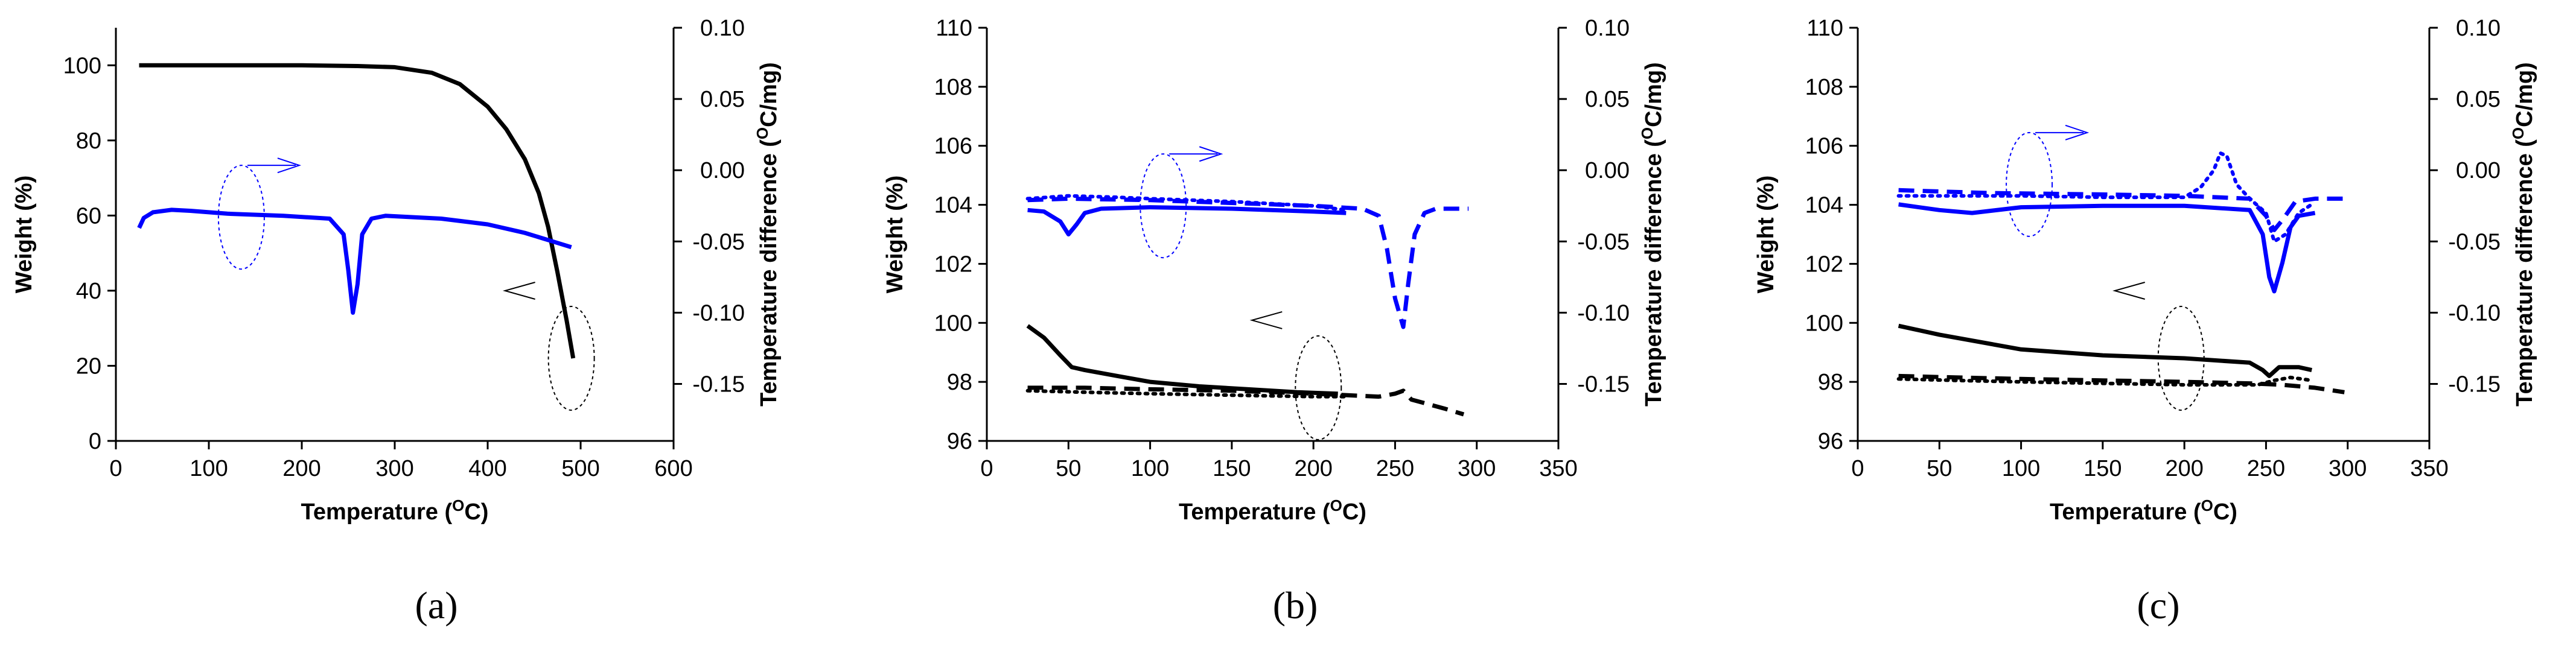  What do you see at coordinates (580, 469) in the screenshot?
I see `x-tick-label: 500` at bounding box center [580, 469].